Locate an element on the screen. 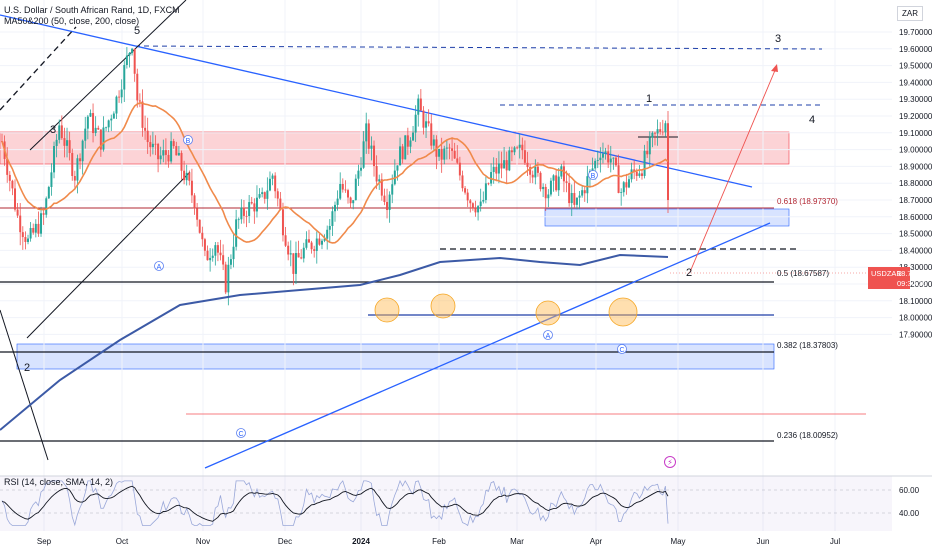 The height and width of the screenshot is (550, 932). currency-button: ZAR is located at coordinates (910, 13).